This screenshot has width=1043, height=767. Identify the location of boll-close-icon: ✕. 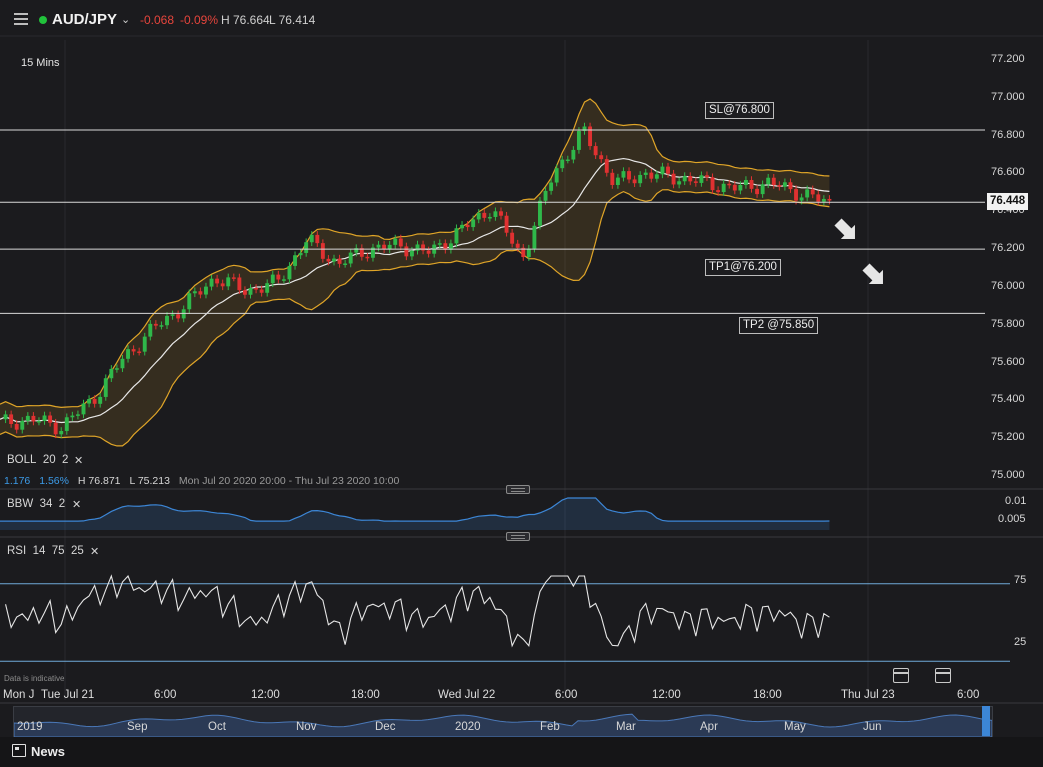
(79, 461).